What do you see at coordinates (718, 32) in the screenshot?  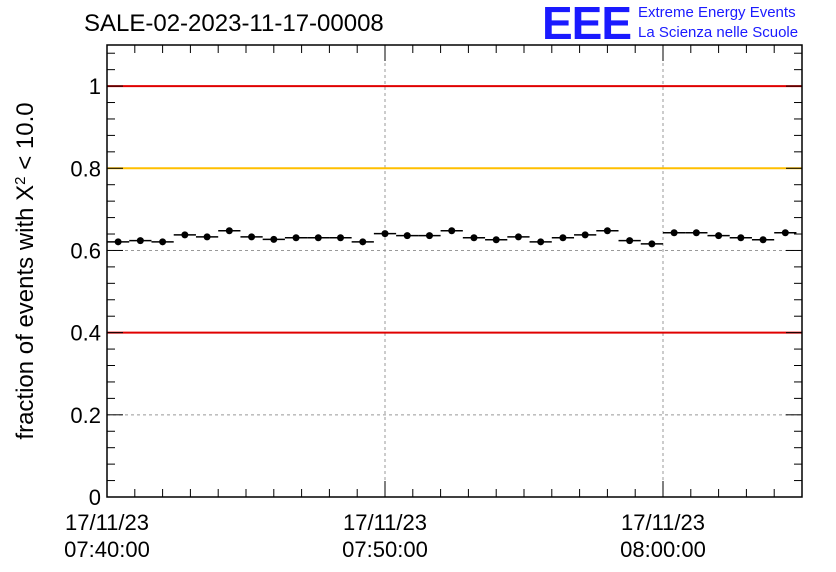 I see `logo-text-line-2: La Scienza nelle Scuole` at bounding box center [718, 32].